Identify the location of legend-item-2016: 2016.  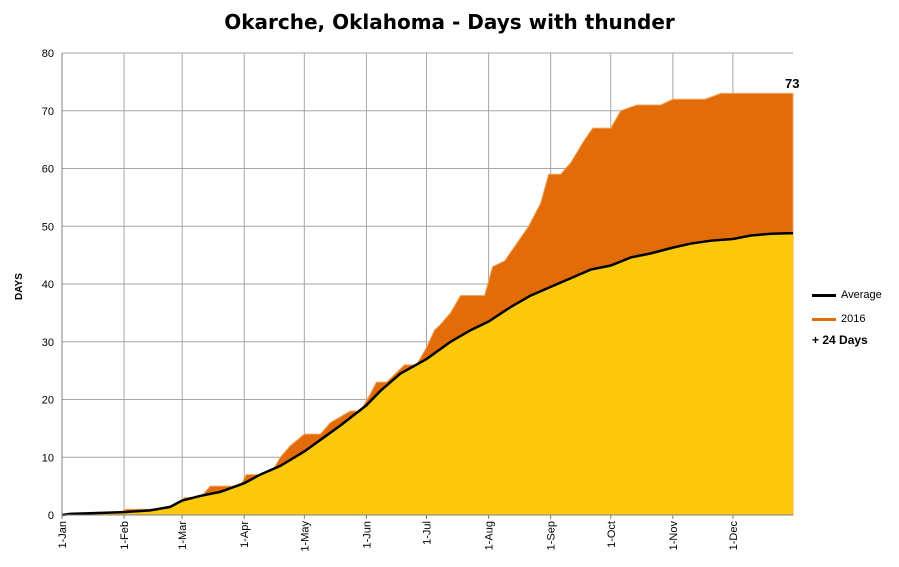
(847, 319).